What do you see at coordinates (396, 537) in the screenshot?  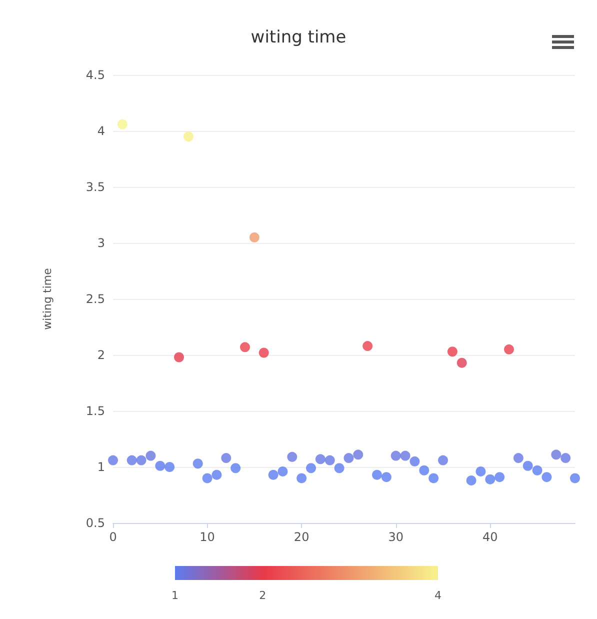 I see `x-tick-label: 30` at bounding box center [396, 537].